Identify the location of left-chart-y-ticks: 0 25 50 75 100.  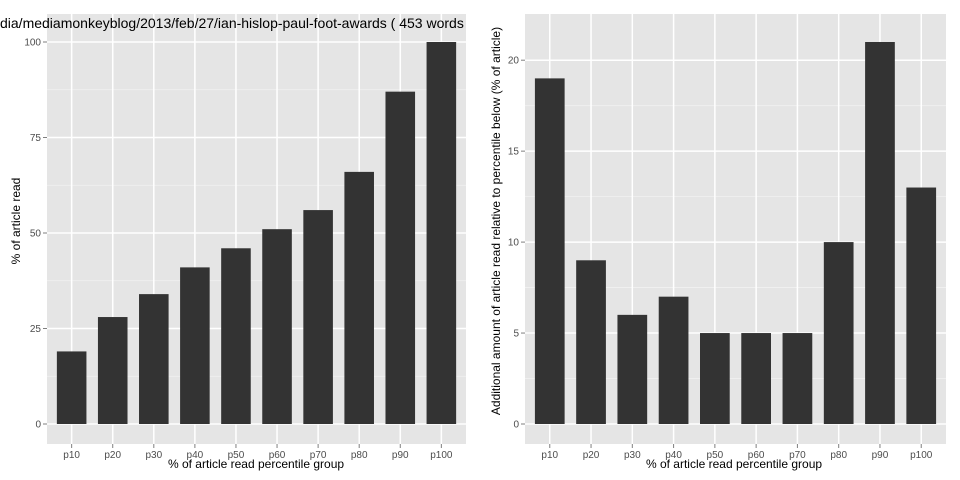
(35, 234).